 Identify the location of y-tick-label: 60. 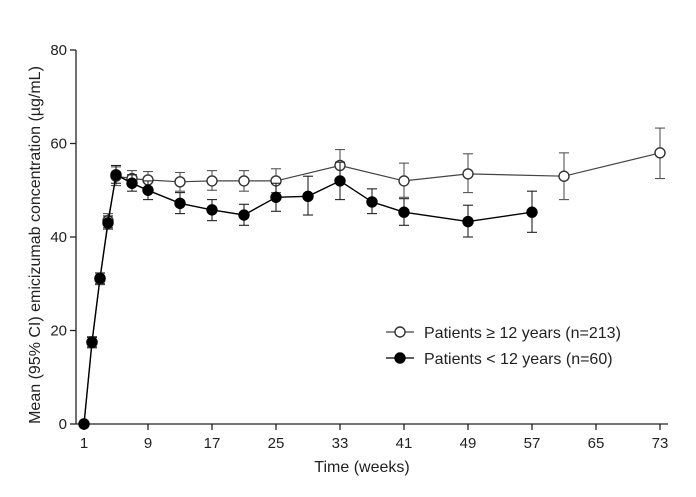
(58, 144).